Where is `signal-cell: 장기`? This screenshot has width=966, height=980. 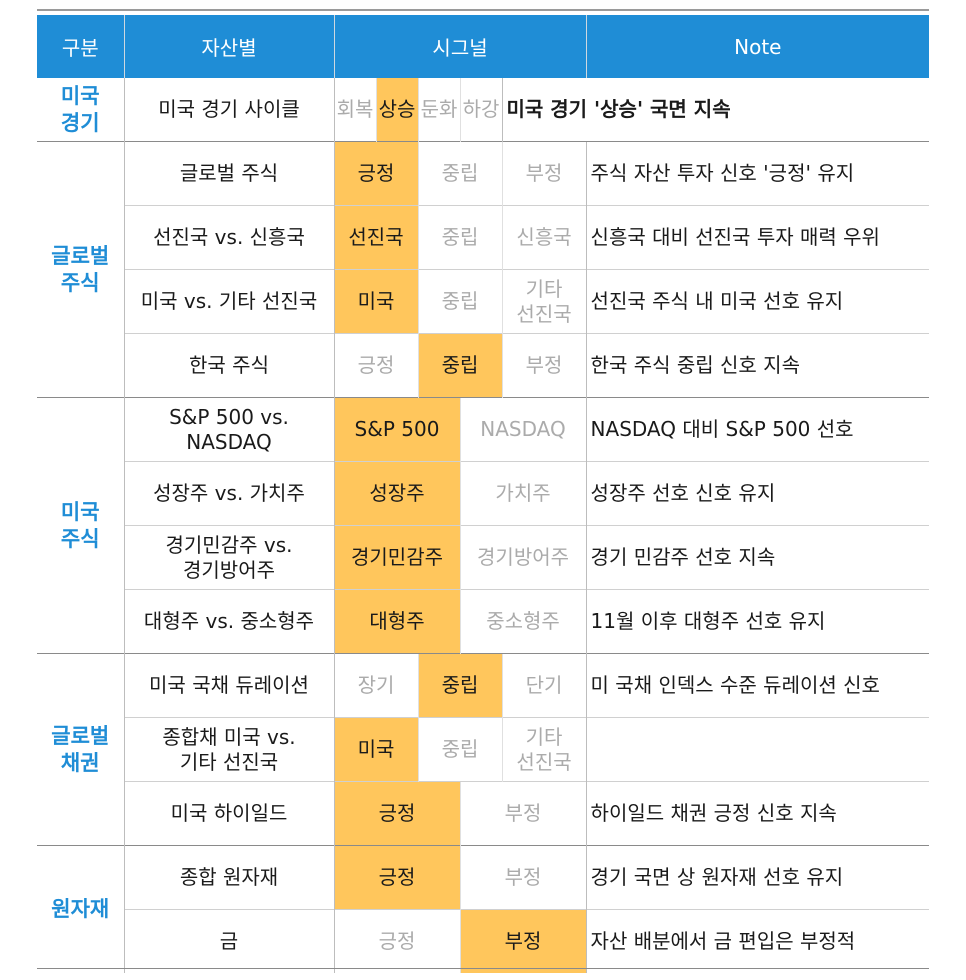
signal-cell: 장기 is located at coordinates (376, 685).